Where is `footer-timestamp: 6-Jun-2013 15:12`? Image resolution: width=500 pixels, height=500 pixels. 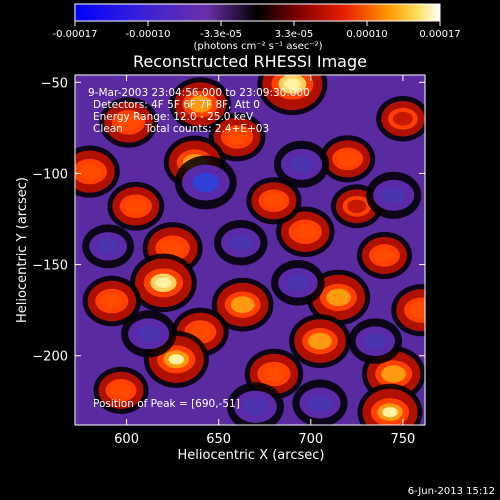
footer-timestamp: 6-Jun-2013 15:12 is located at coordinates (451, 491).